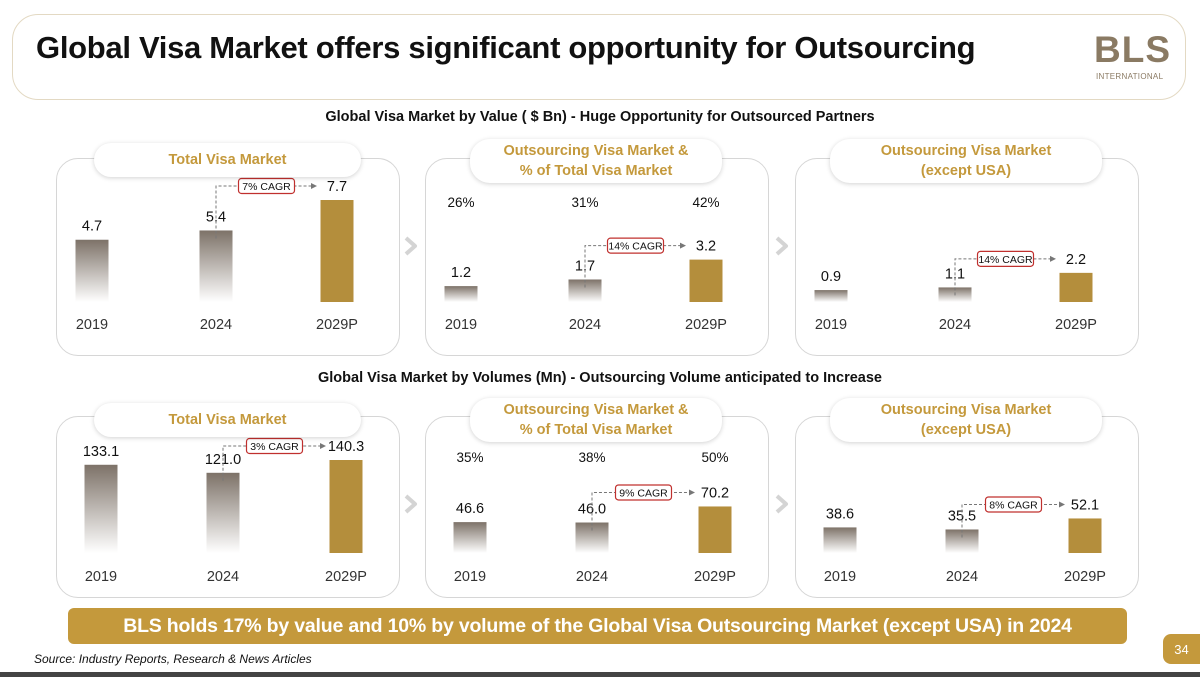 The width and height of the screenshot is (1200, 677). I want to click on title-box, so click(599, 57).